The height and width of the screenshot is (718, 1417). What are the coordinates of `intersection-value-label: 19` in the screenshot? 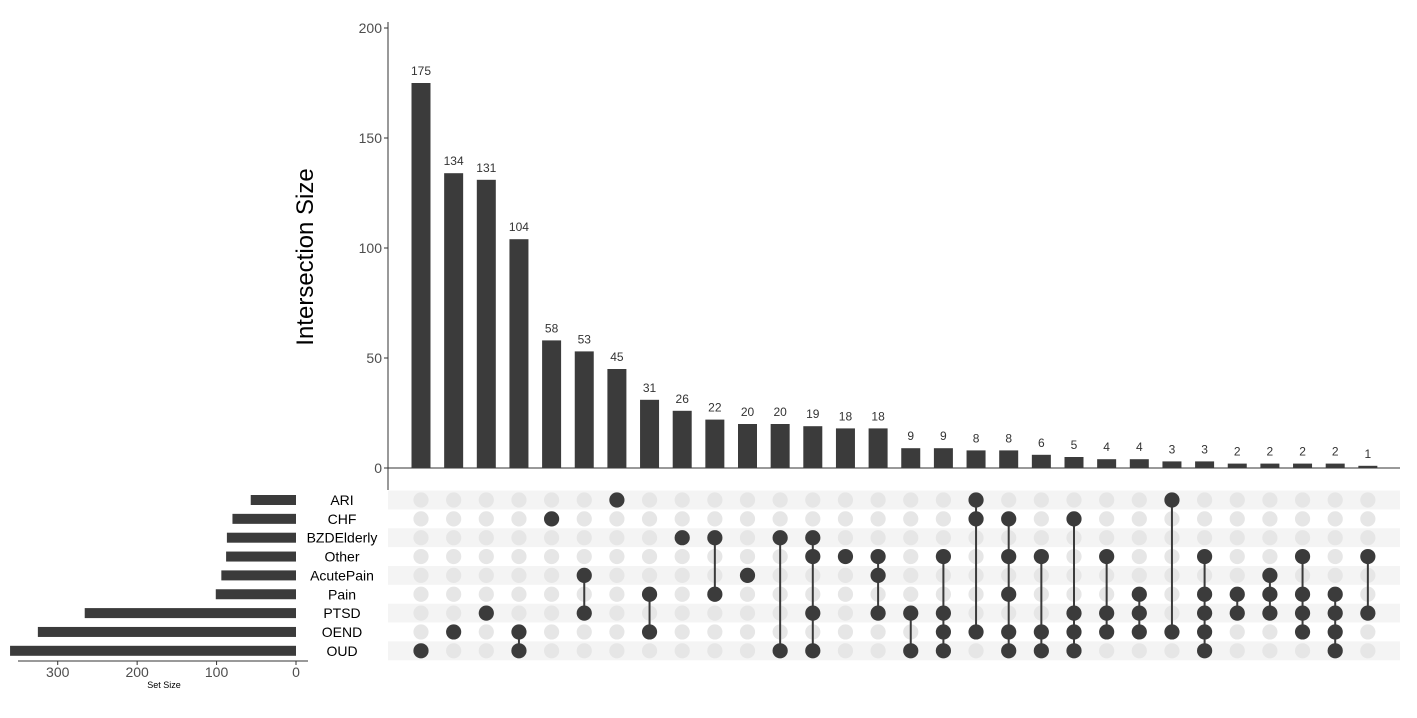 It's located at (813, 414).